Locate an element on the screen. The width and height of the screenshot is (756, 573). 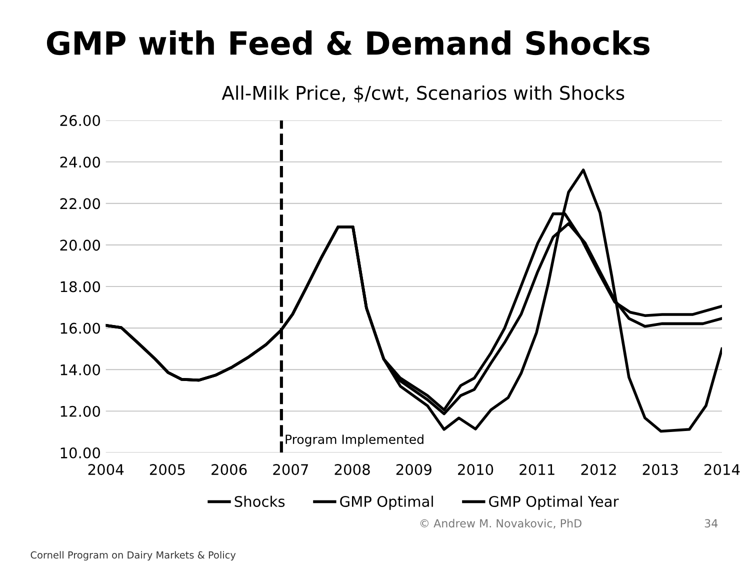
y-tick-label: 20.00 is located at coordinates (80, 245).